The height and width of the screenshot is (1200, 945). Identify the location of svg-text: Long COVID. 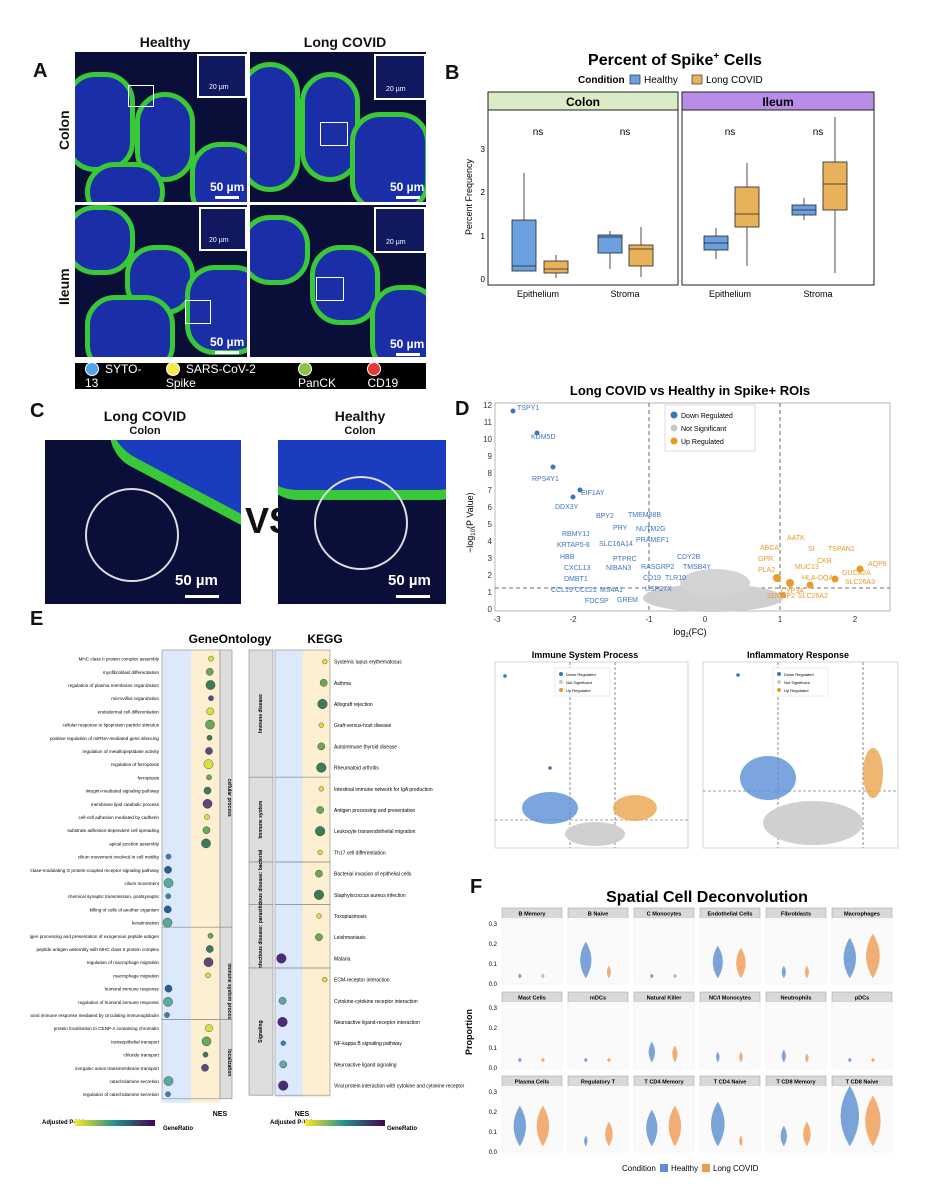
(736, 1168).